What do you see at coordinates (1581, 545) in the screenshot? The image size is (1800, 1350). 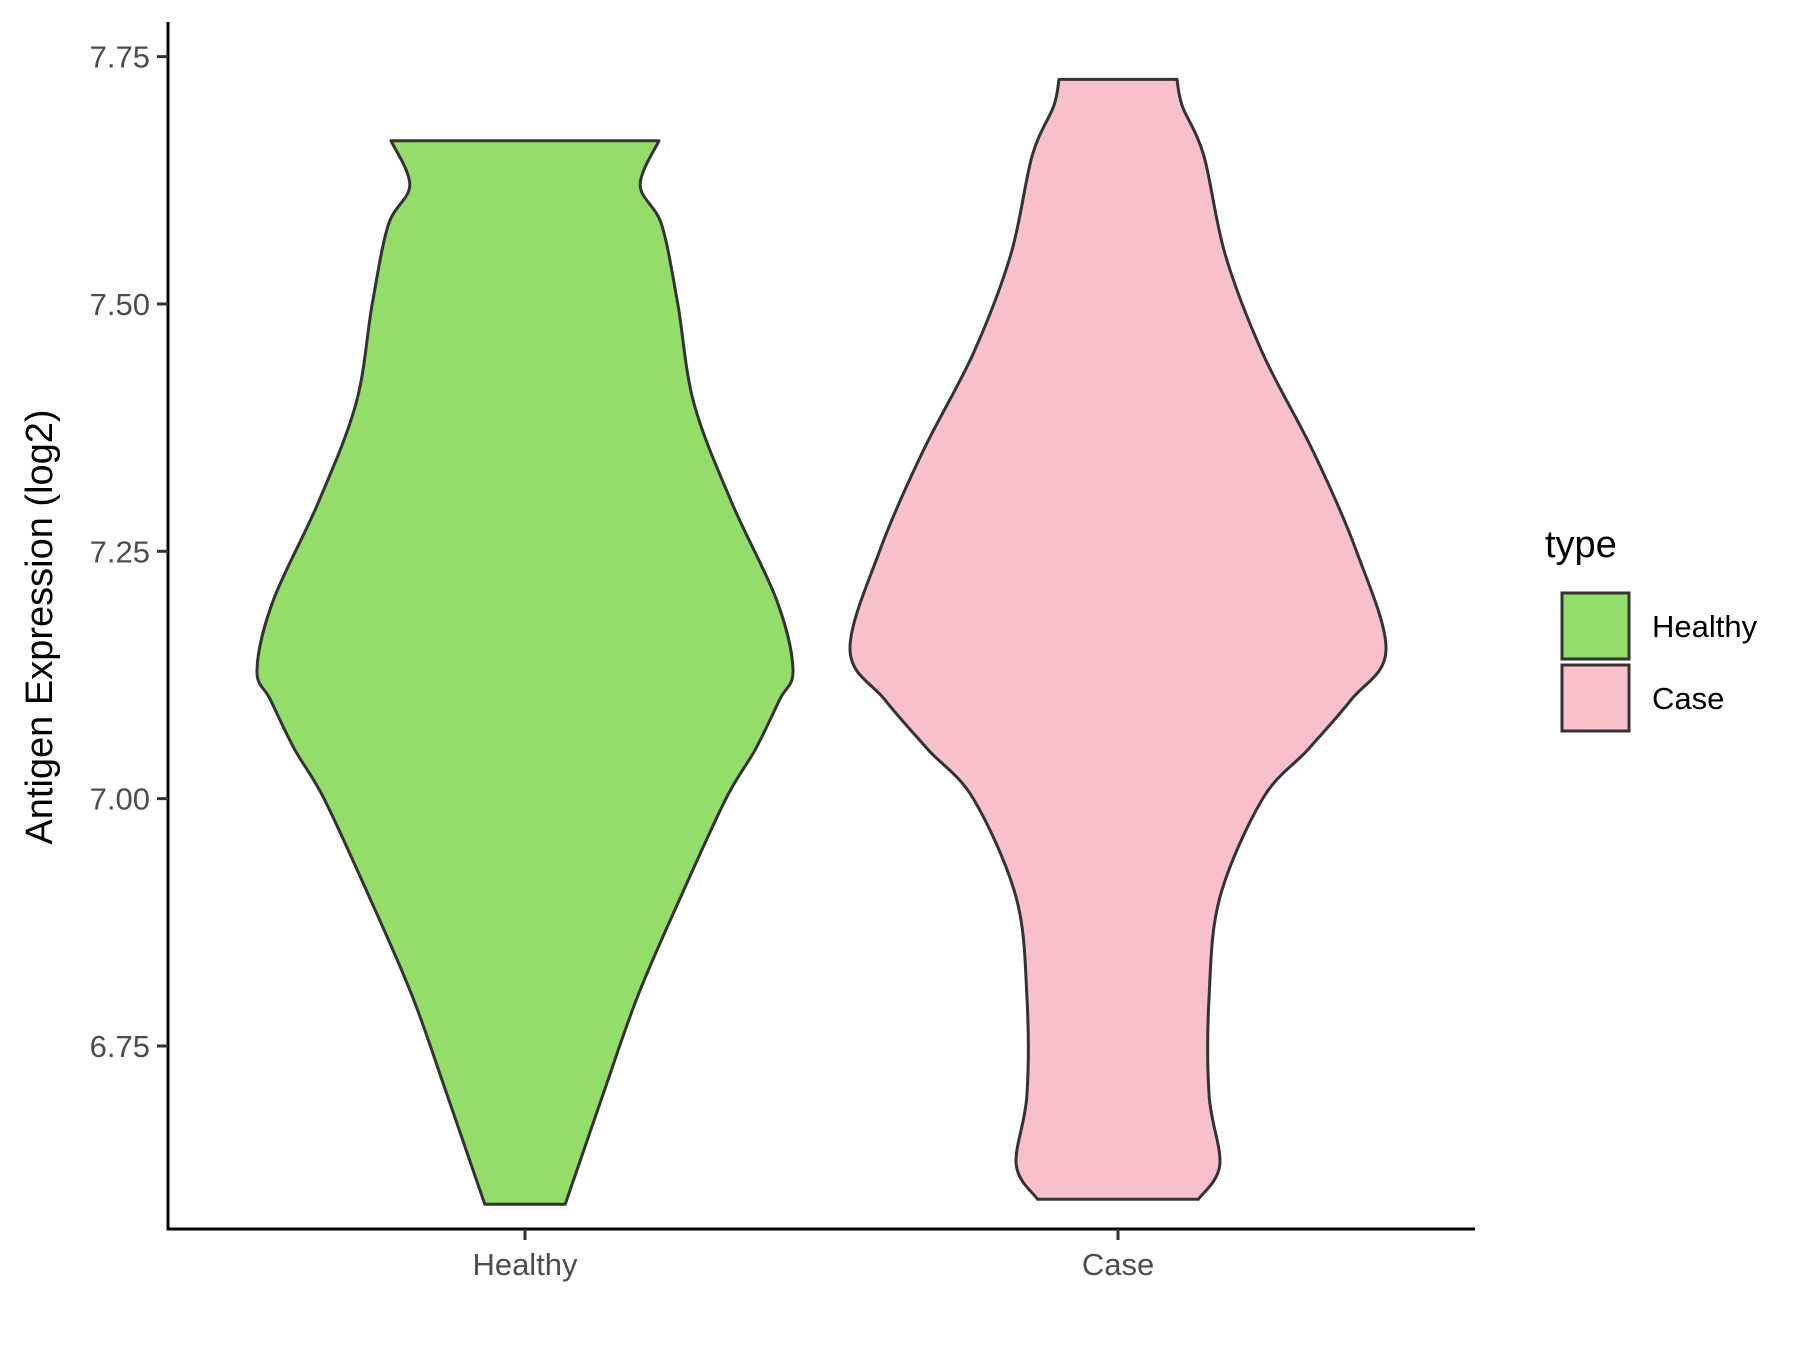 I see `legend-title: type` at bounding box center [1581, 545].